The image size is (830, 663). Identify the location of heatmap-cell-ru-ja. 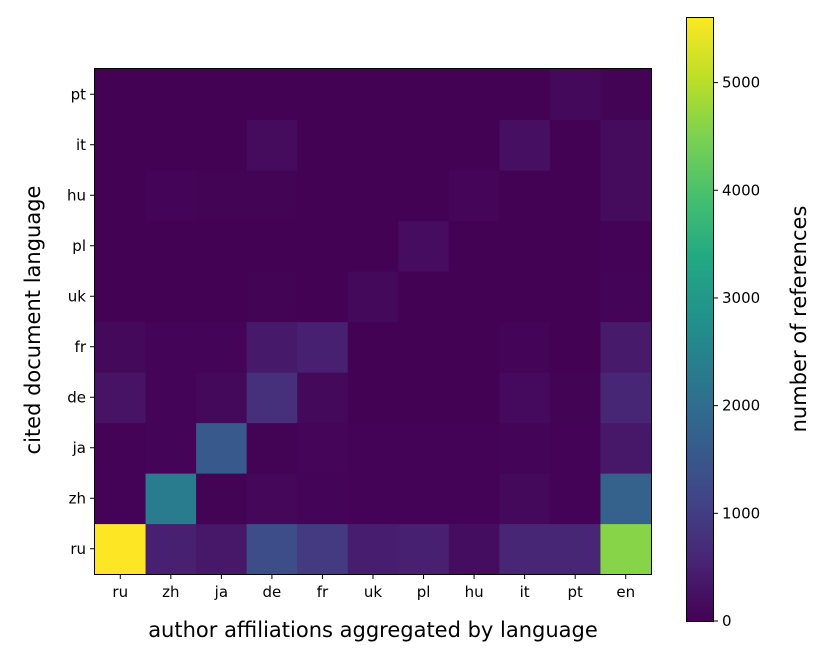
(222, 549).